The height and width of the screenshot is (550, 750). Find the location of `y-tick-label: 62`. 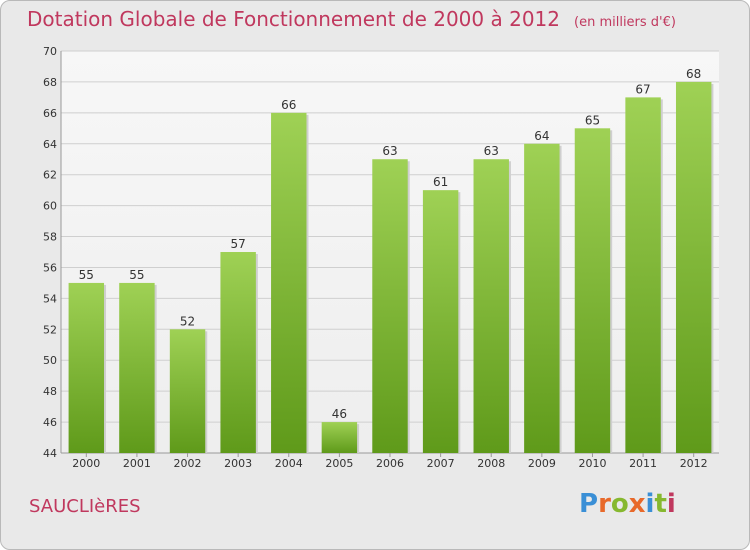

y-tick-label: 62 is located at coordinates (50, 175).